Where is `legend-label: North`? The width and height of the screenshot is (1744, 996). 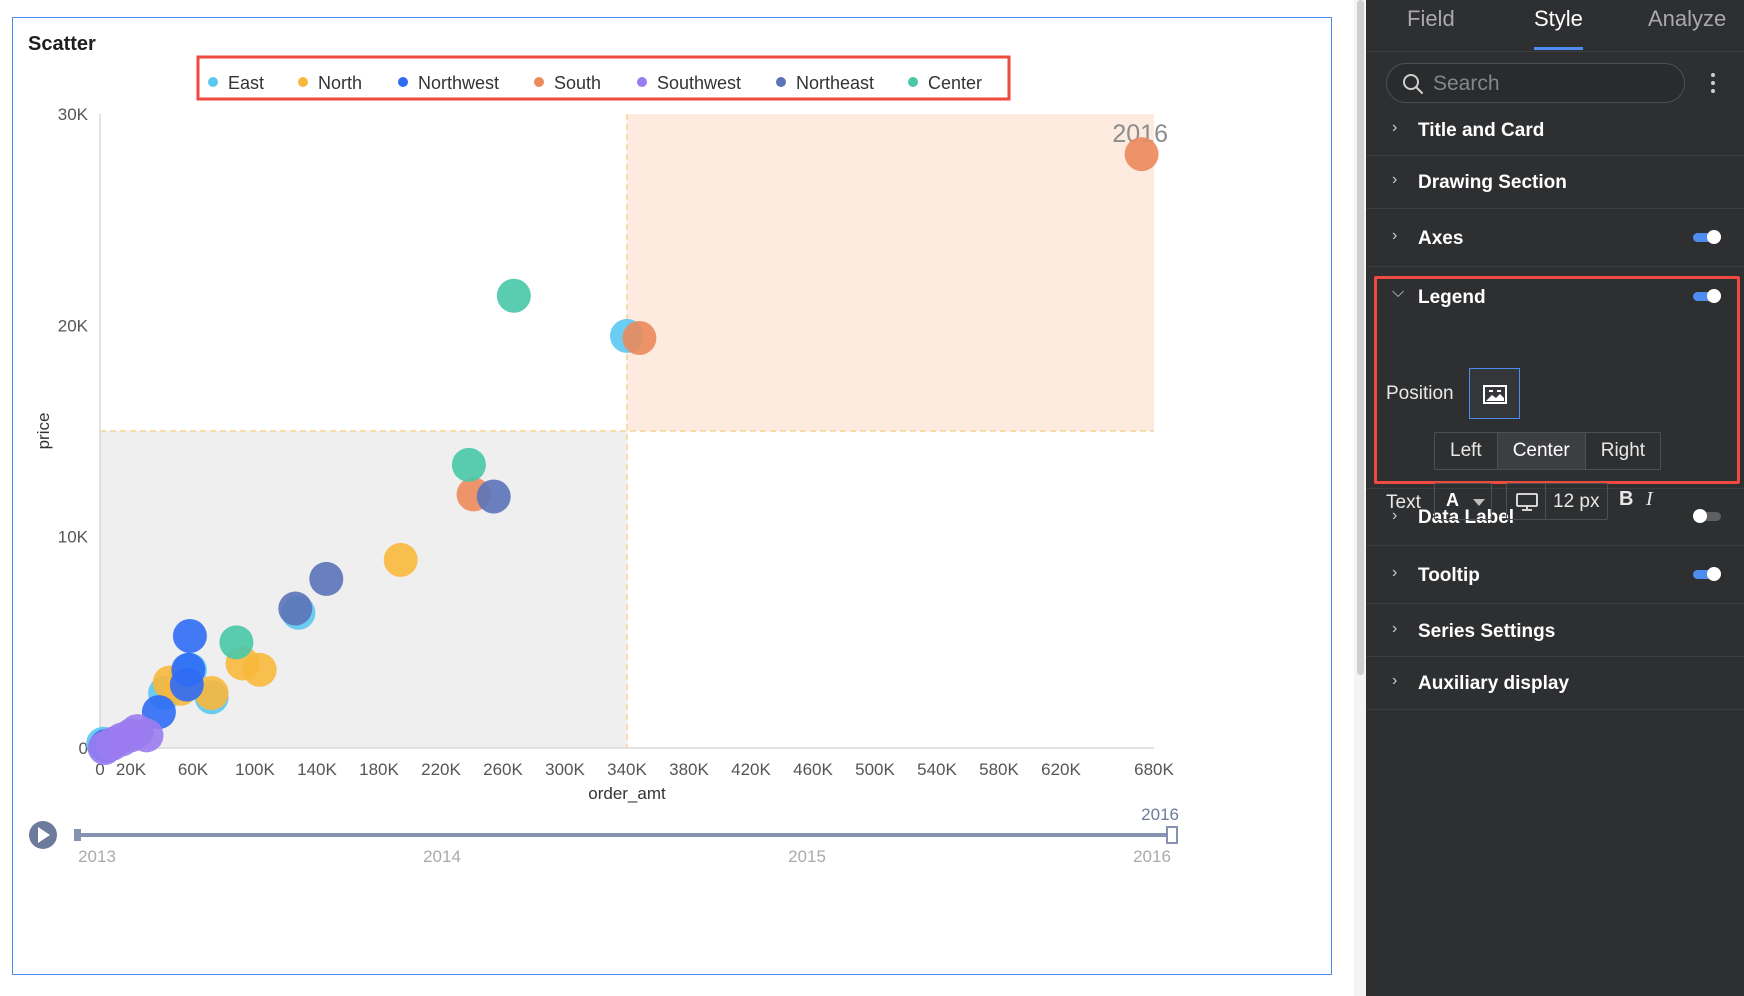
legend-label: North is located at coordinates (340, 83).